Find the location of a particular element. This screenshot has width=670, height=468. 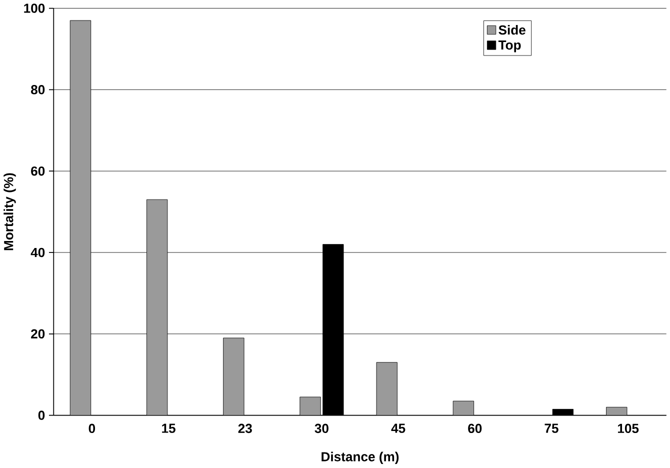

x-tick-label: 0 is located at coordinates (92, 429).